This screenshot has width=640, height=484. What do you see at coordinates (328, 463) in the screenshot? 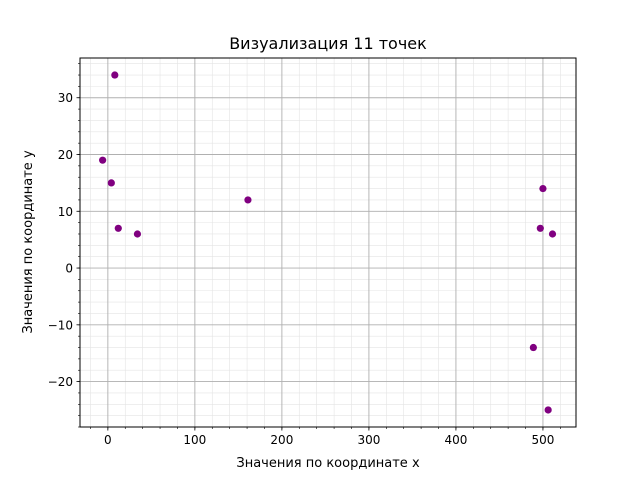
I see `x-axis-label: Значения по координате x` at bounding box center [328, 463].